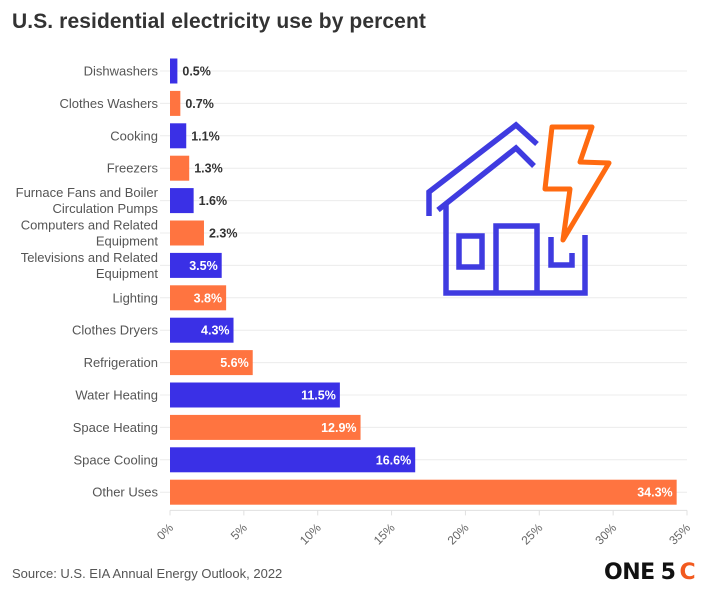 Image resolution: width=710 pixels, height=597 pixels. Describe the element at coordinates (135, 297) in the screenshot. I see `category-label: Lighting` at that location.